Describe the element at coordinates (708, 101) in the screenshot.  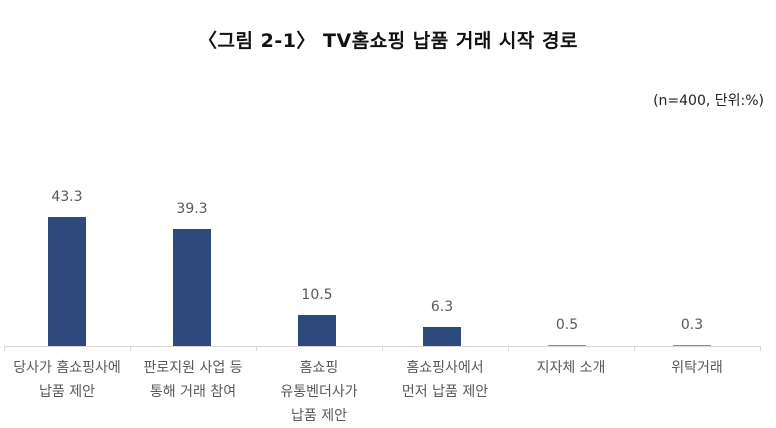
I see `unit-note: (n=400, 단위:%)` at that location.